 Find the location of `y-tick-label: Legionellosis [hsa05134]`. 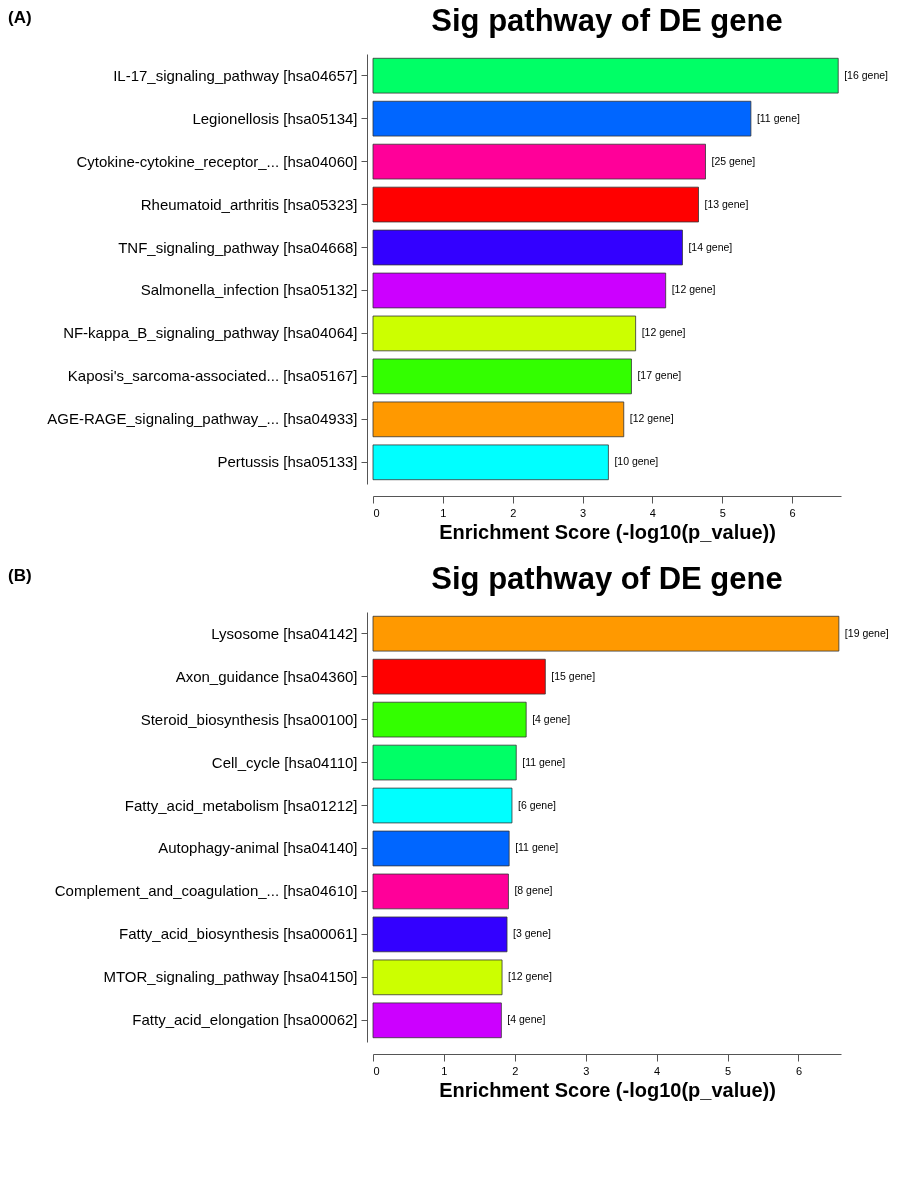

y-tick-label: Legionellosis [hsa05134] is located at coordinates (275, 118).